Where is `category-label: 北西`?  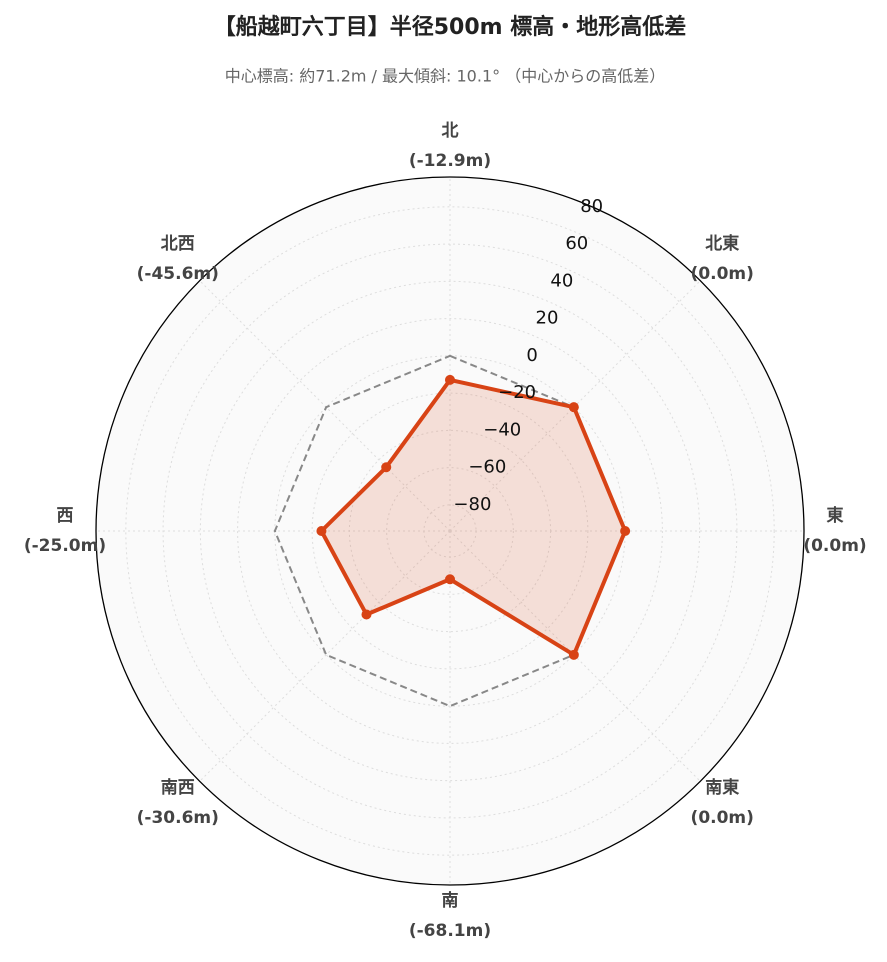
category-label: 北西 is located at coordinates (178, 244).